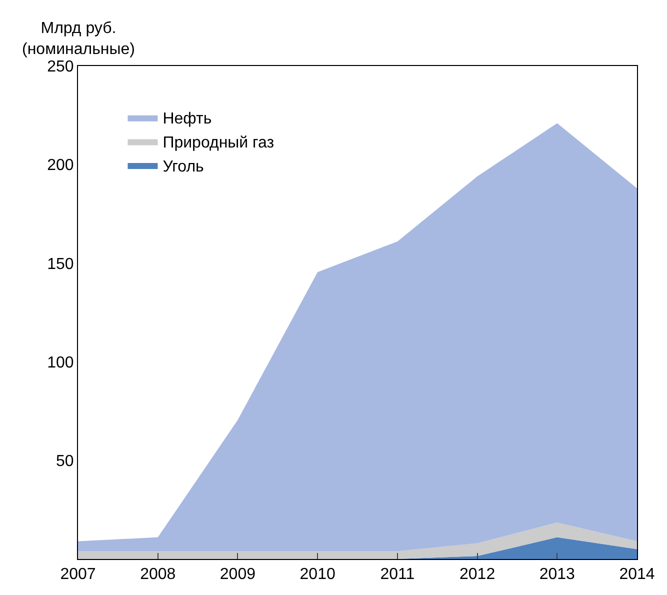 The height and width of the screenshot is (595, 667). Describe the element at coordinates (218, 143) in the screenshot. I see `legend-label: Природный газ` at that location.